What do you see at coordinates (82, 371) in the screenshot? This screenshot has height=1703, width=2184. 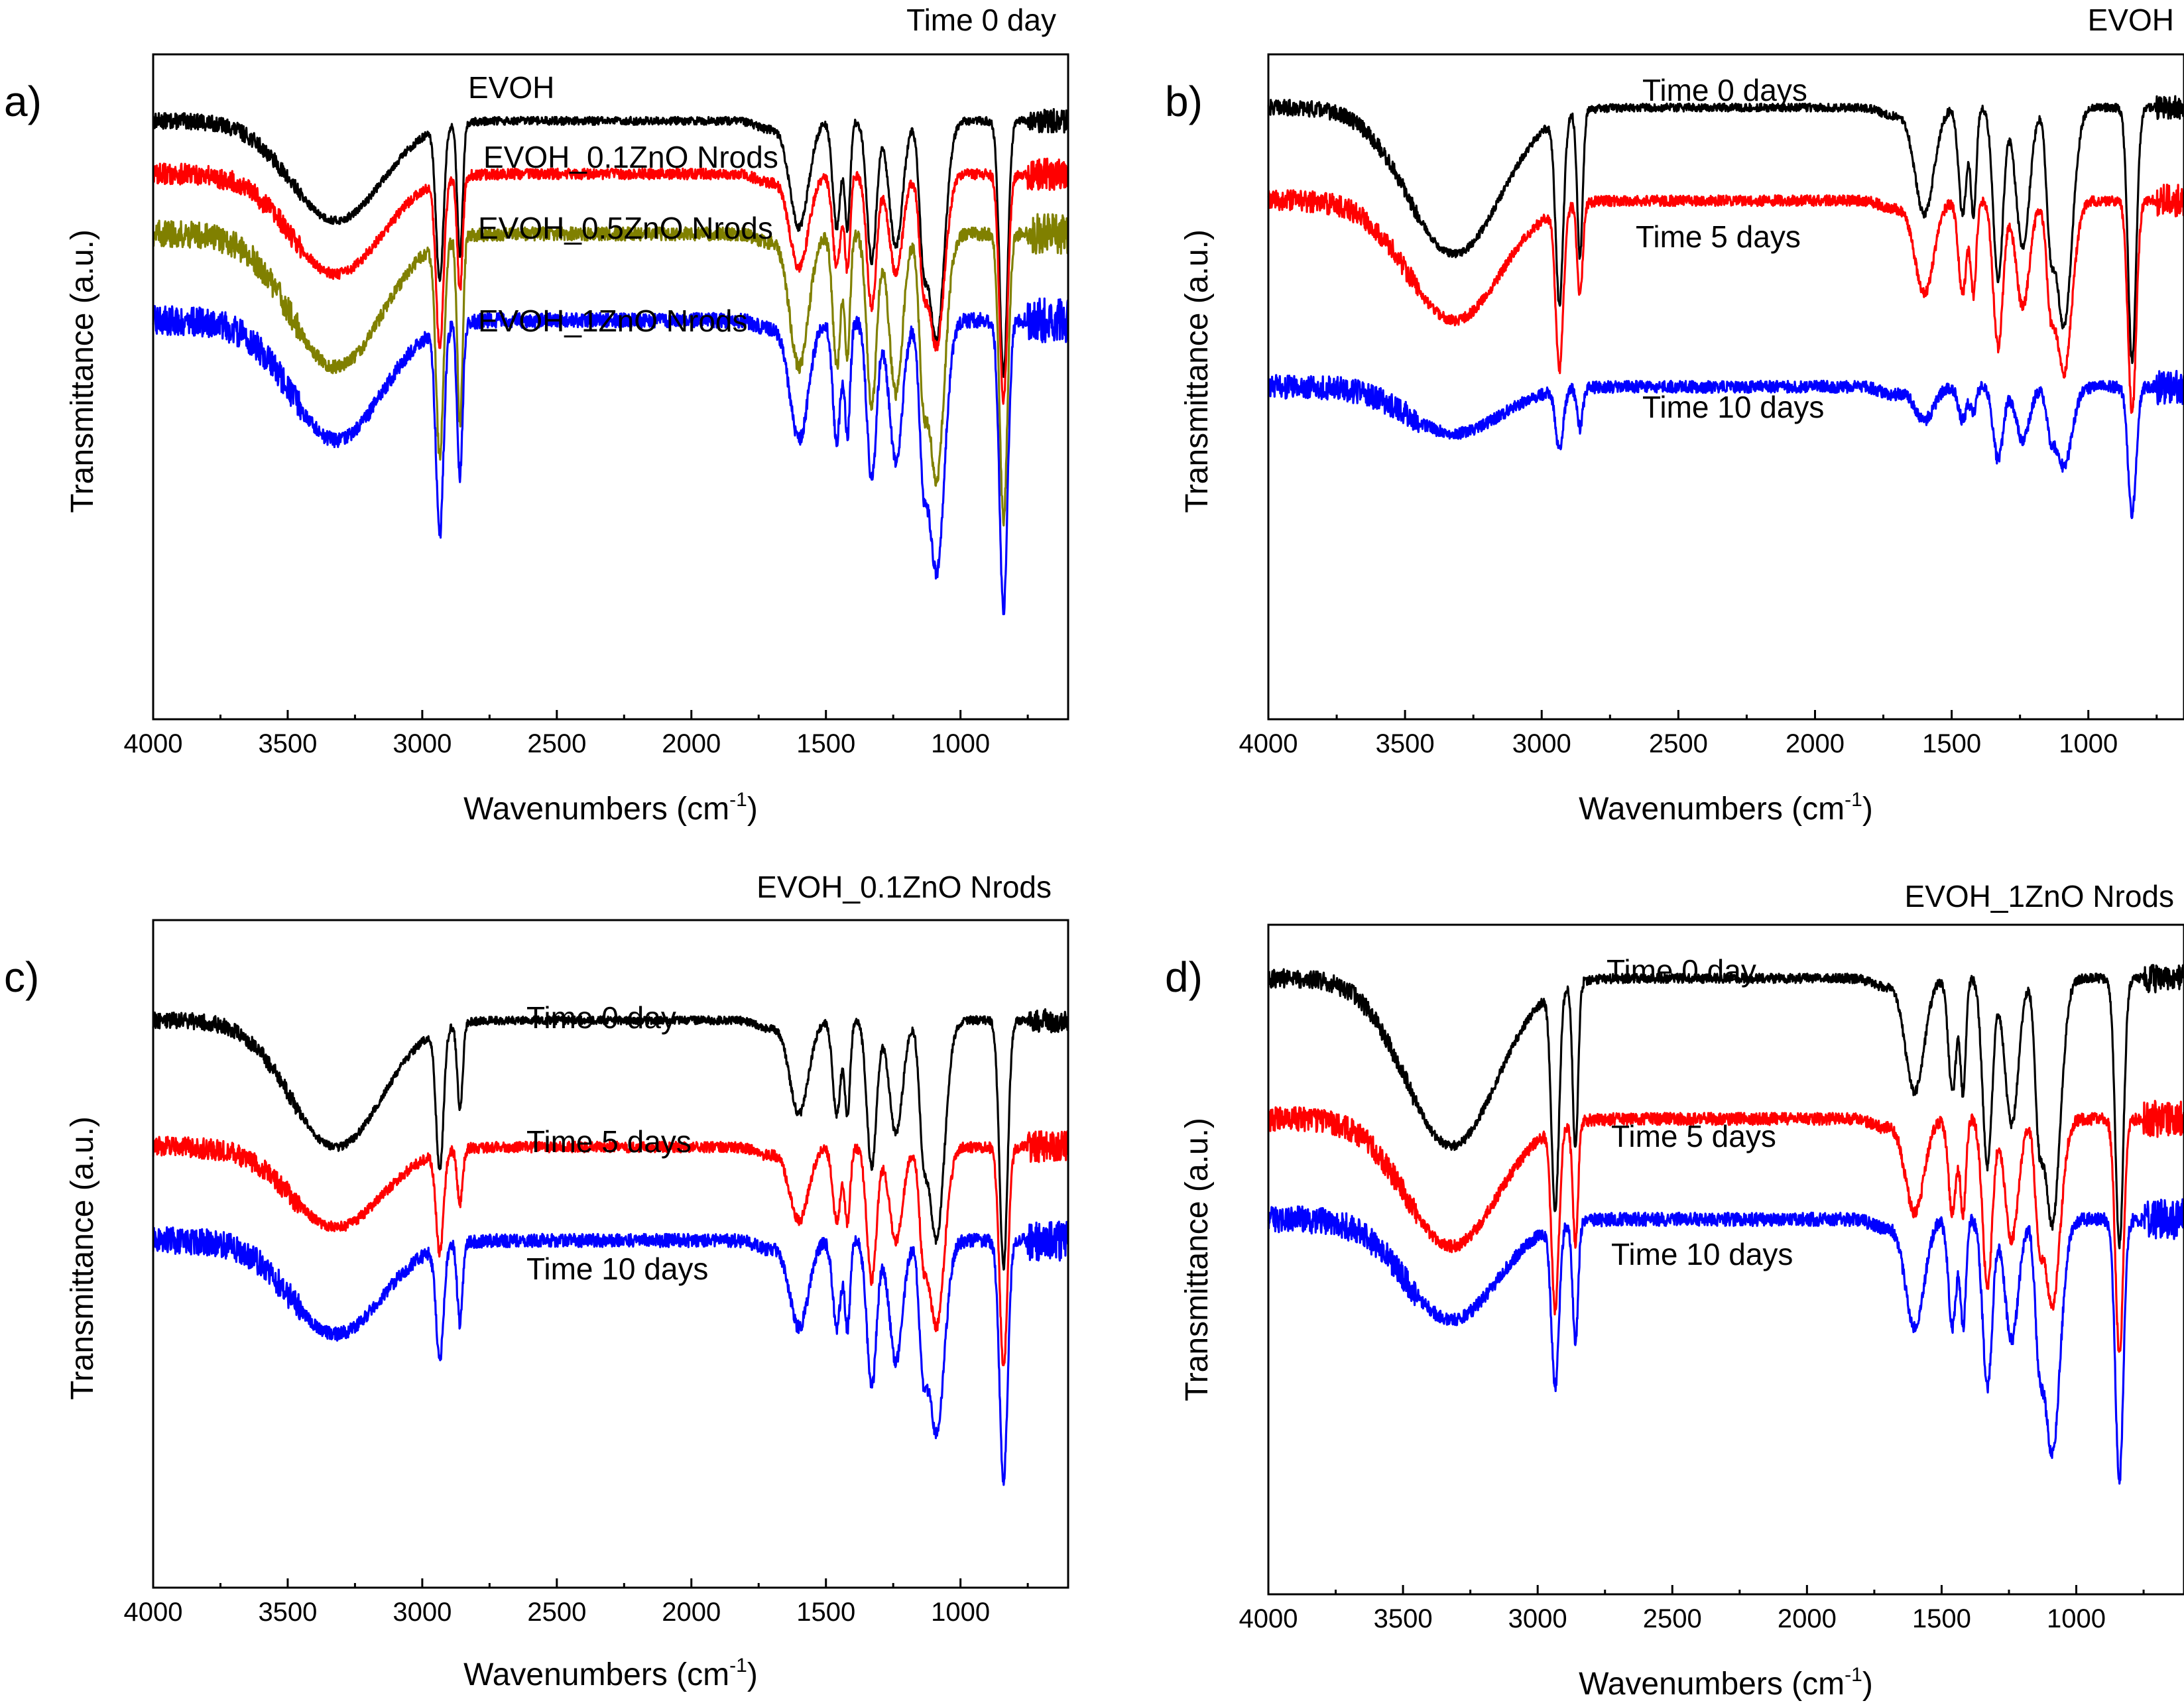 I see `panel-a-y-axis-label: Transmittance (a.u.)` at bounding box center [82, 371].